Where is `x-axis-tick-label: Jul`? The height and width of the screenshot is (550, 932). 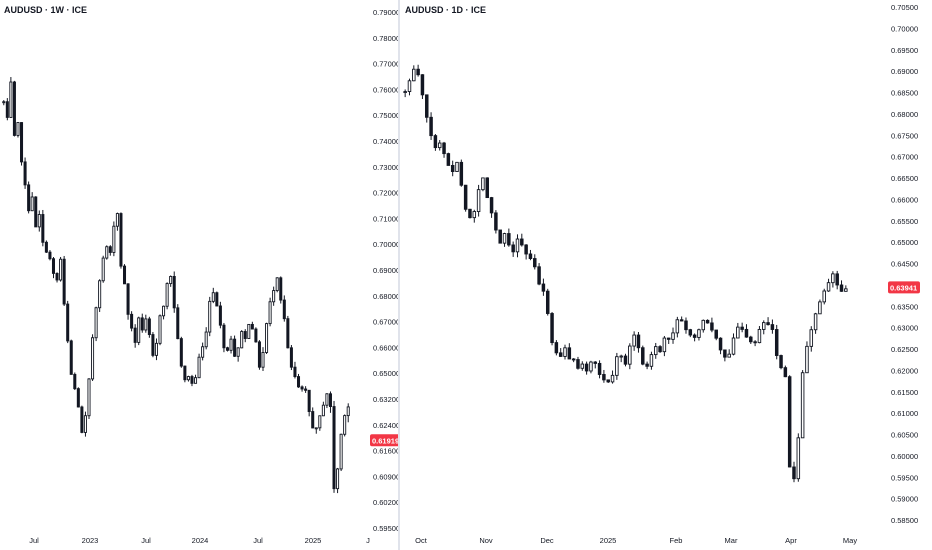 x-axis-tick-label: Jul is located at coordinates (258, 540).